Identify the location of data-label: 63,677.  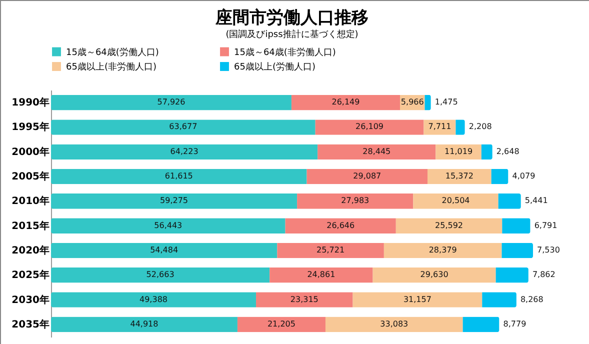
(183, 127).